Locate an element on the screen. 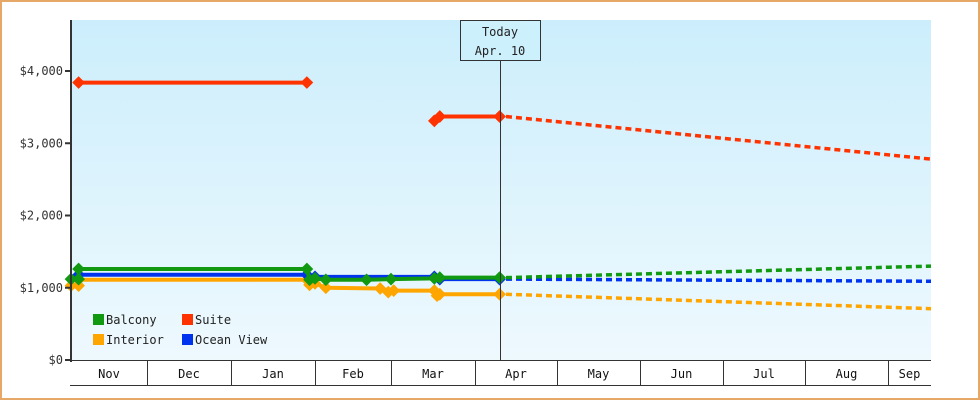 Image resolution: width=980 pixels, height=400 pixels. legend-label: Suite is located at coordinates (213, 320).